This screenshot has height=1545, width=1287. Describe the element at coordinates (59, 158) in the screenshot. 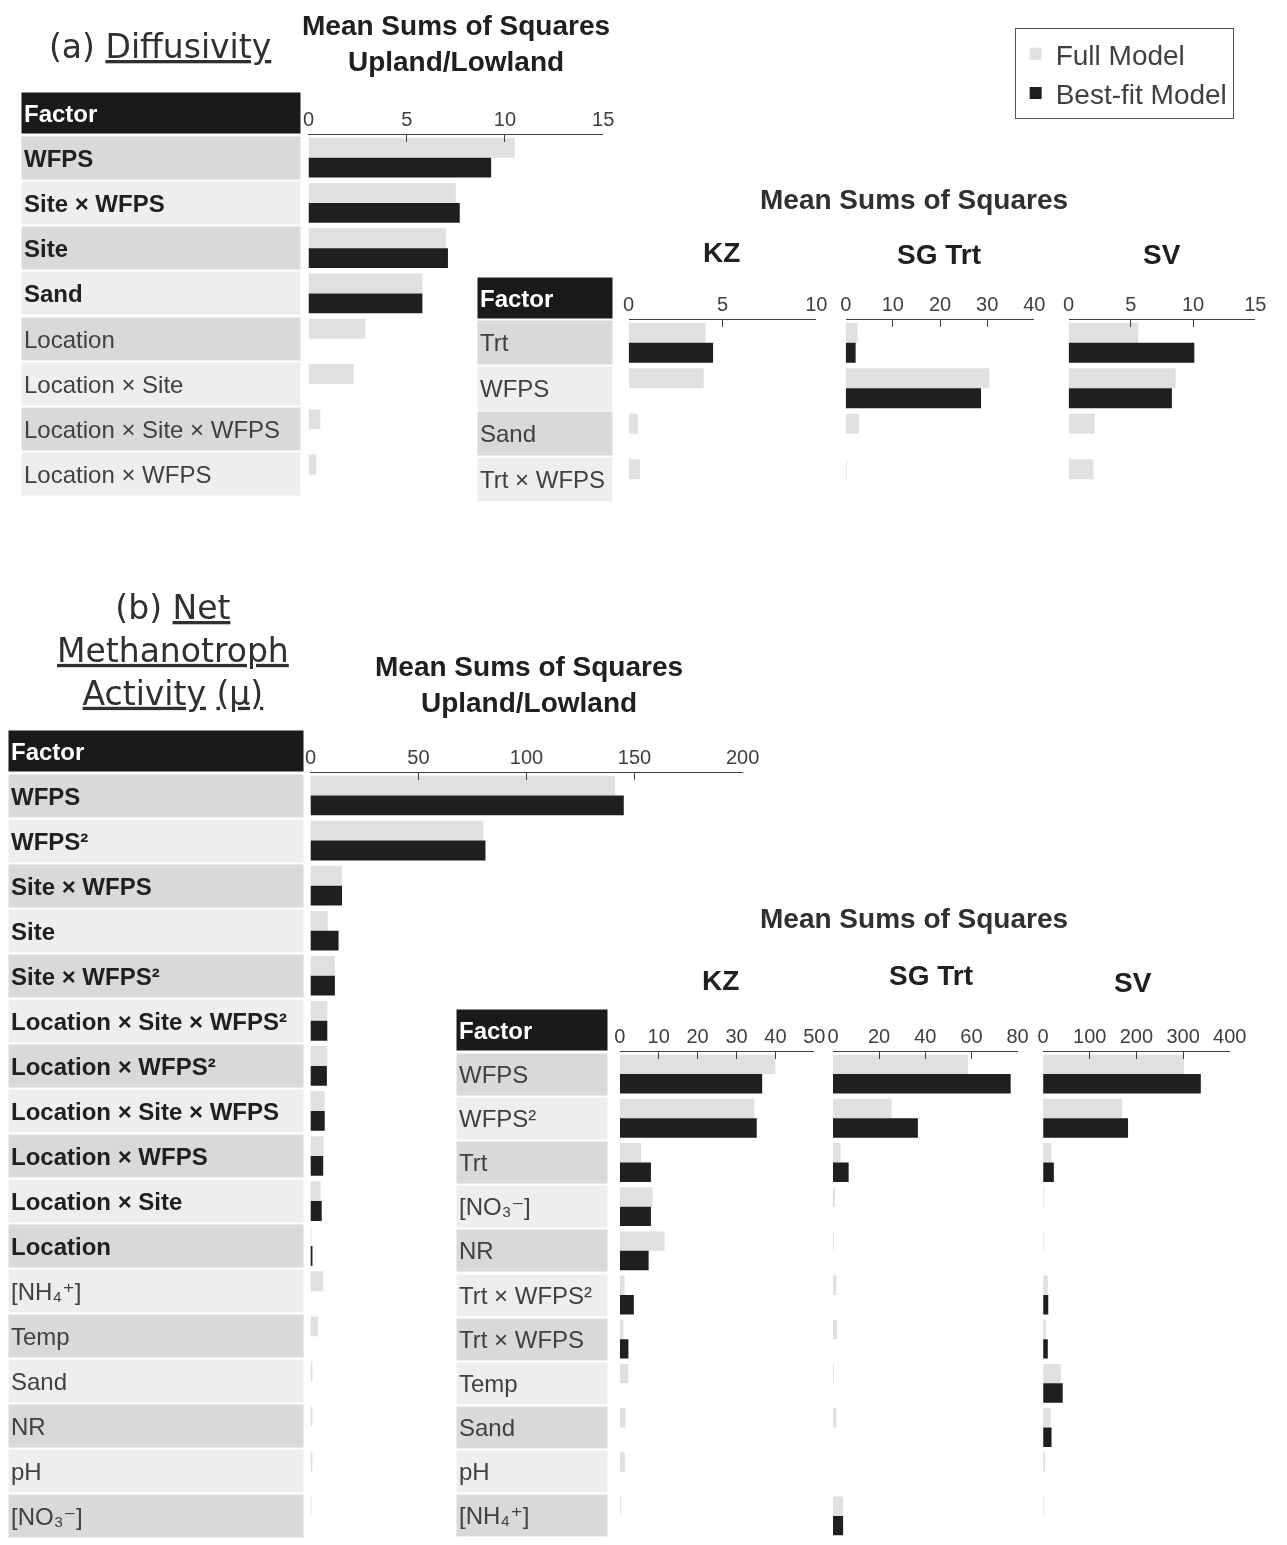

I see `y-tick-label: WFPS` at that location.